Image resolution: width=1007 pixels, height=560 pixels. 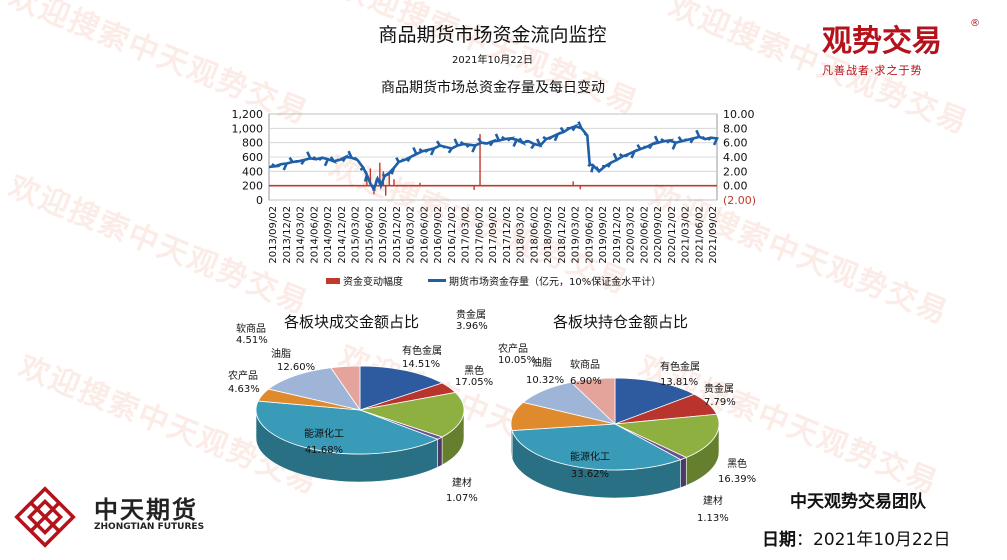 I want to click on sector-pies, so click(x=487, y=432).